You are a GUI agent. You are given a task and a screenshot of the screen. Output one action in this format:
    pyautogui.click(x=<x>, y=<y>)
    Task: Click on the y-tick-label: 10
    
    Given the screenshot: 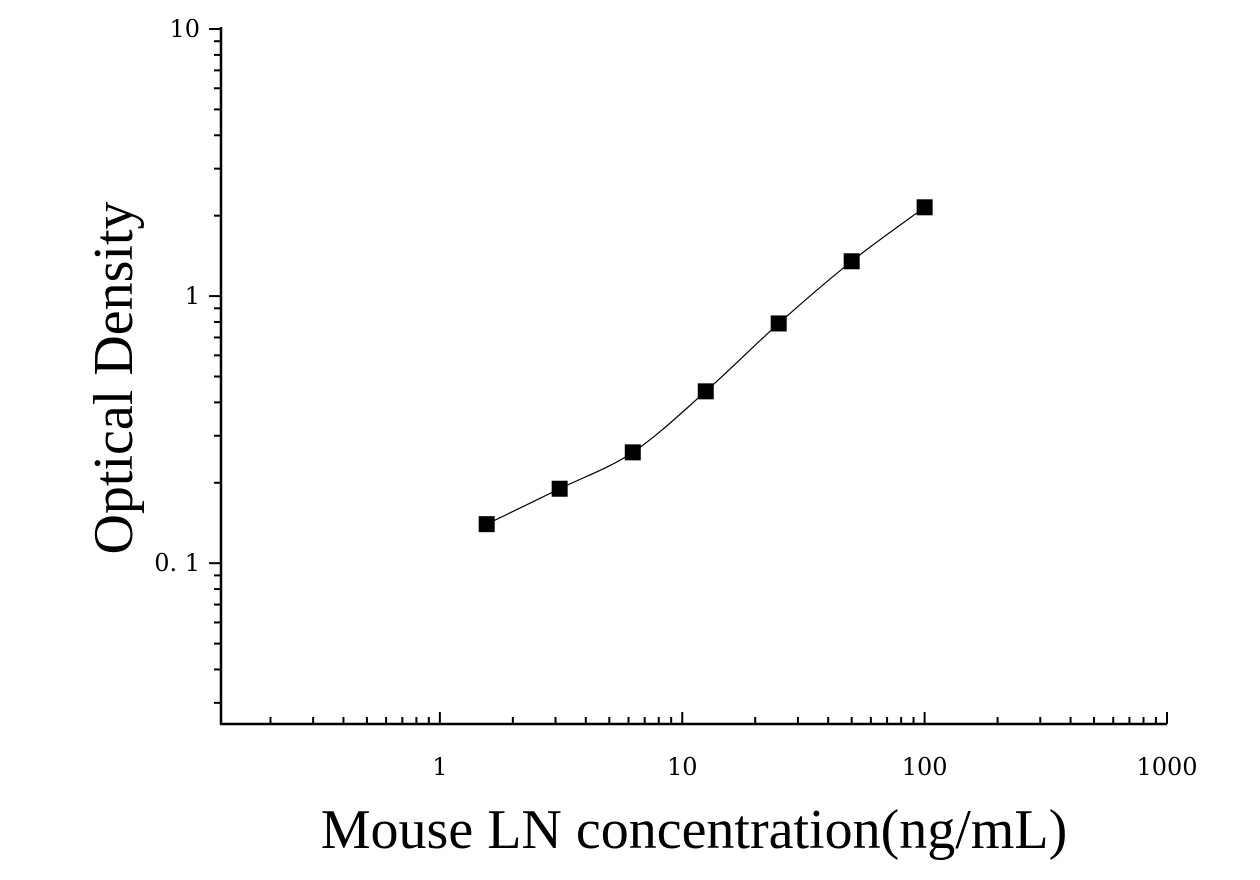 What is the action you would take?
    pyautogui.click(x=184, y=29)
    